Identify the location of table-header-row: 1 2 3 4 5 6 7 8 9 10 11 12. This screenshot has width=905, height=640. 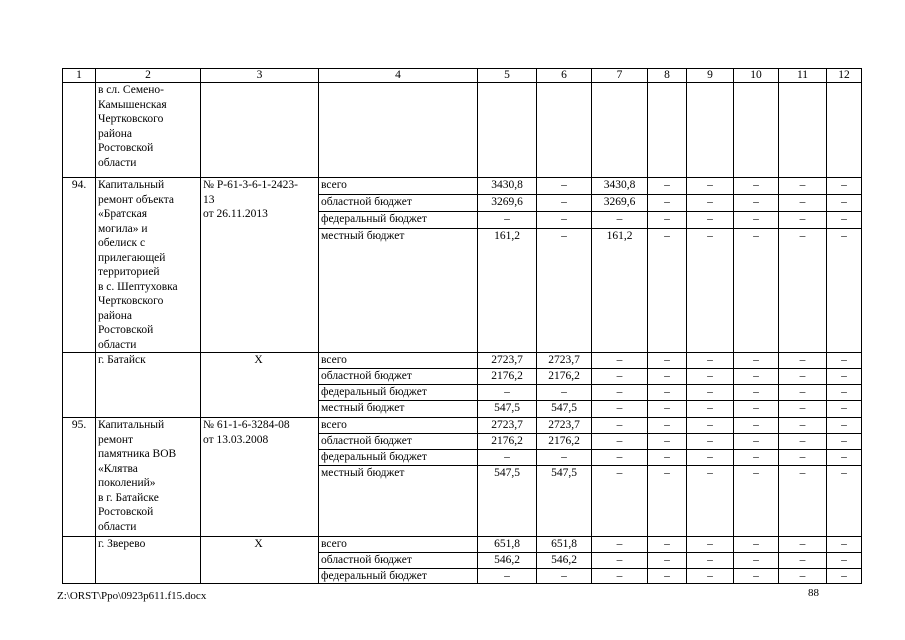
(462, 75).